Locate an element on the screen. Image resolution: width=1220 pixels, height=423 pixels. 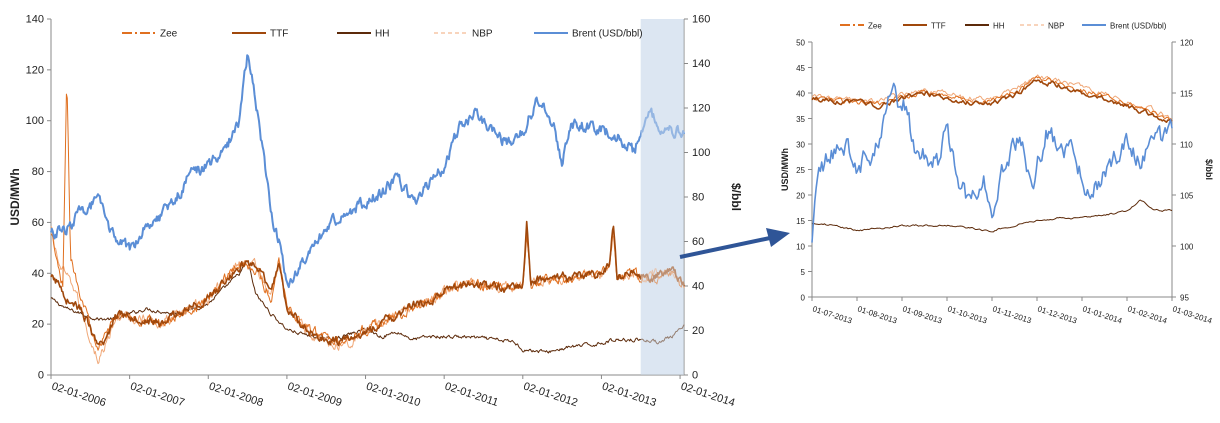
y-tick-label: 10 is located at coordinates (800, 247).